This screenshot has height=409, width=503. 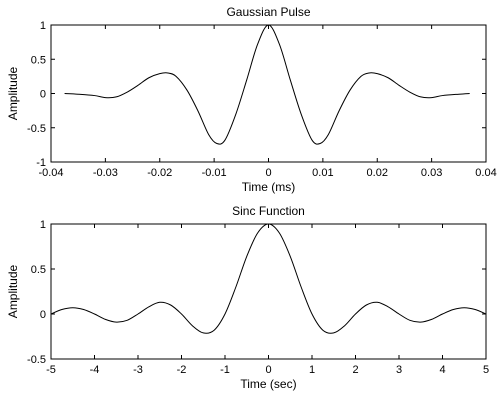 What do you see at coordinates (269, 187) in the screenshot?
I see `x-axis-label: Time (ms)` at bounding box center [269, 187].